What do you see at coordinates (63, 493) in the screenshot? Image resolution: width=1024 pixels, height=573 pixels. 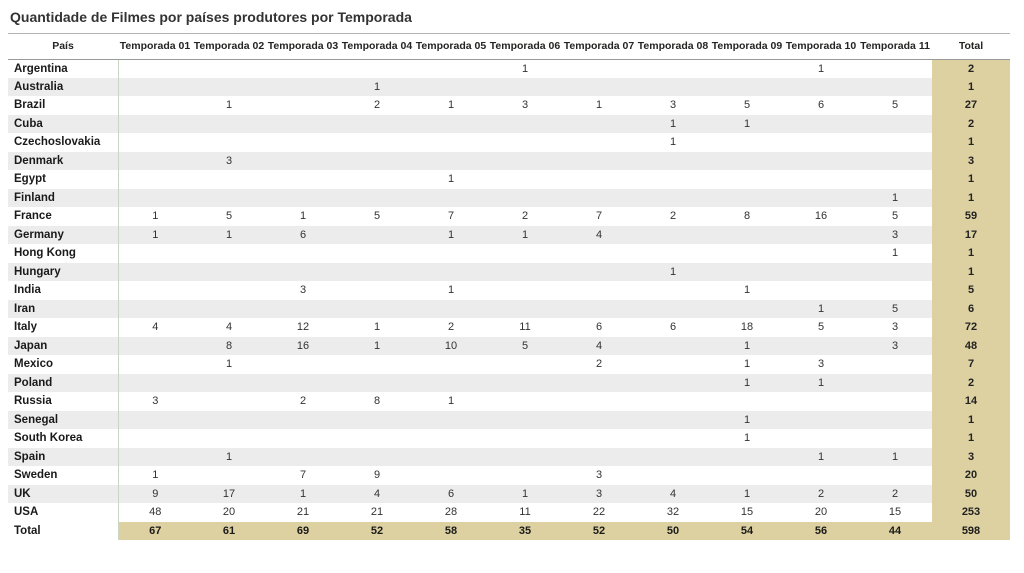 I see `row-header-uk: UK` at bounding box center [63, 493].